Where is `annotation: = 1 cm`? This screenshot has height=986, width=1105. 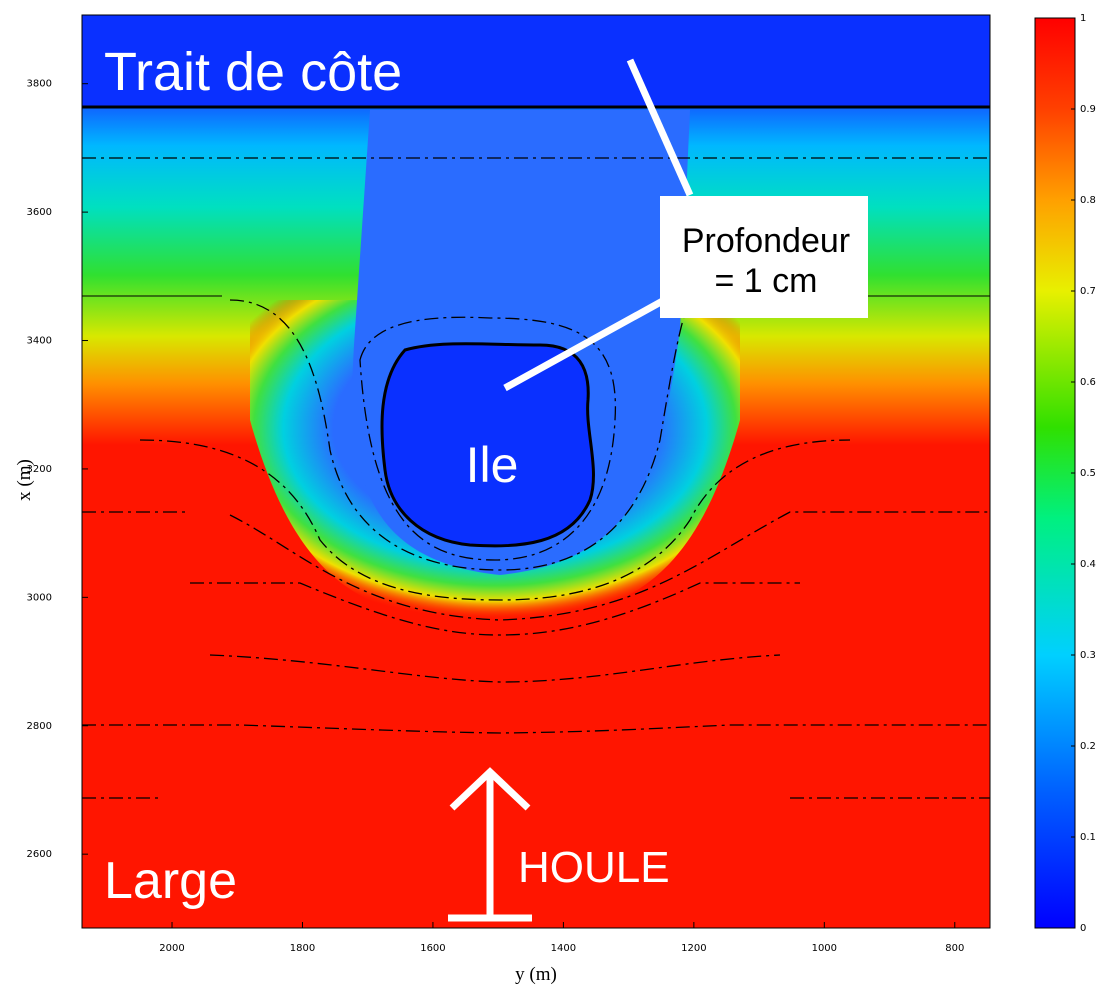 annotation: = 1 cm is located at coordinates (766, 281).